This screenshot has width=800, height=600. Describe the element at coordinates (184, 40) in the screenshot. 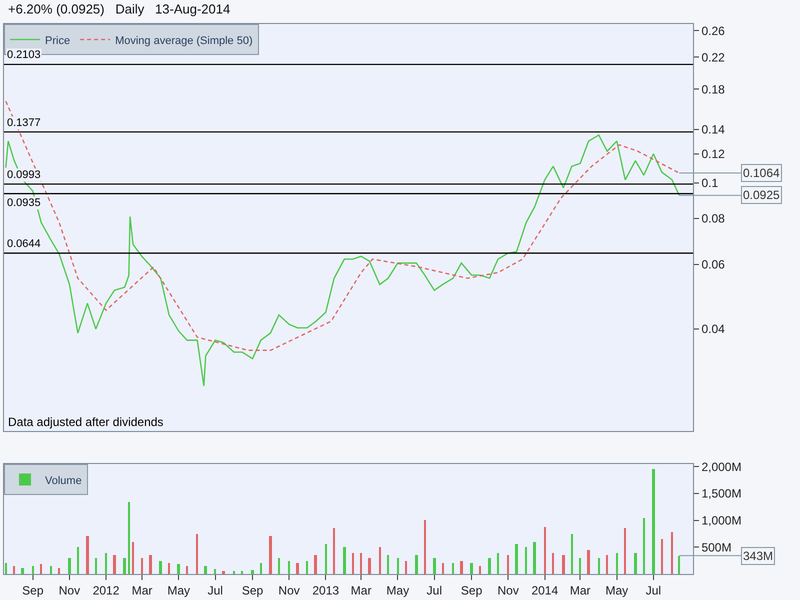

I see `legend-label: Moving average (Simple 50)` at that location.